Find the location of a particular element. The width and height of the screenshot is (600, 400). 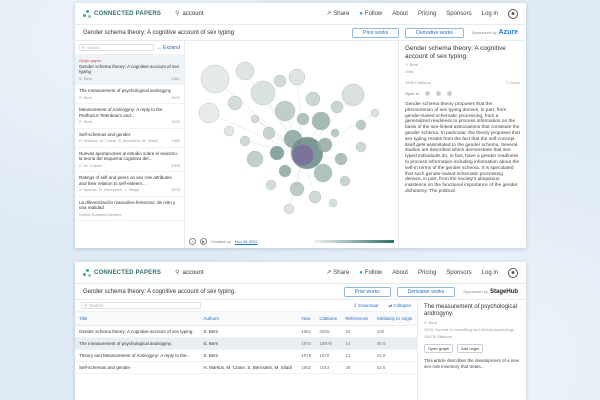

collapse-button: ⇄ Collapse is located at coordinates (399, 305).